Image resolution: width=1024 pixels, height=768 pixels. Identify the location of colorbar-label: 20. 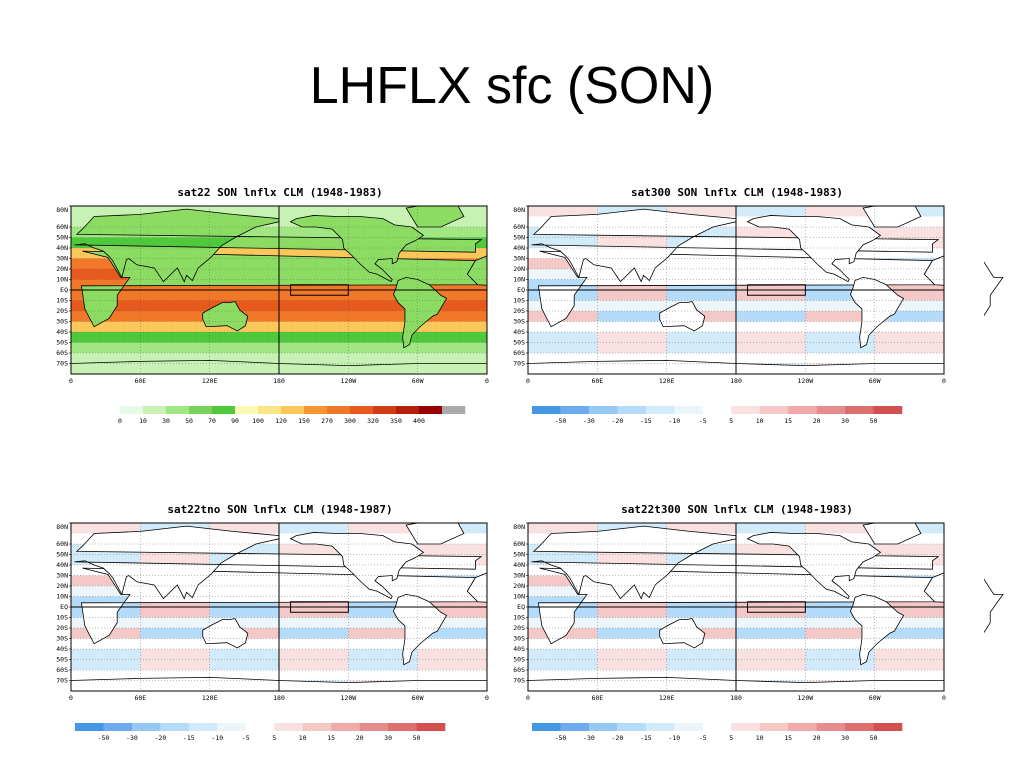
(817, 421).